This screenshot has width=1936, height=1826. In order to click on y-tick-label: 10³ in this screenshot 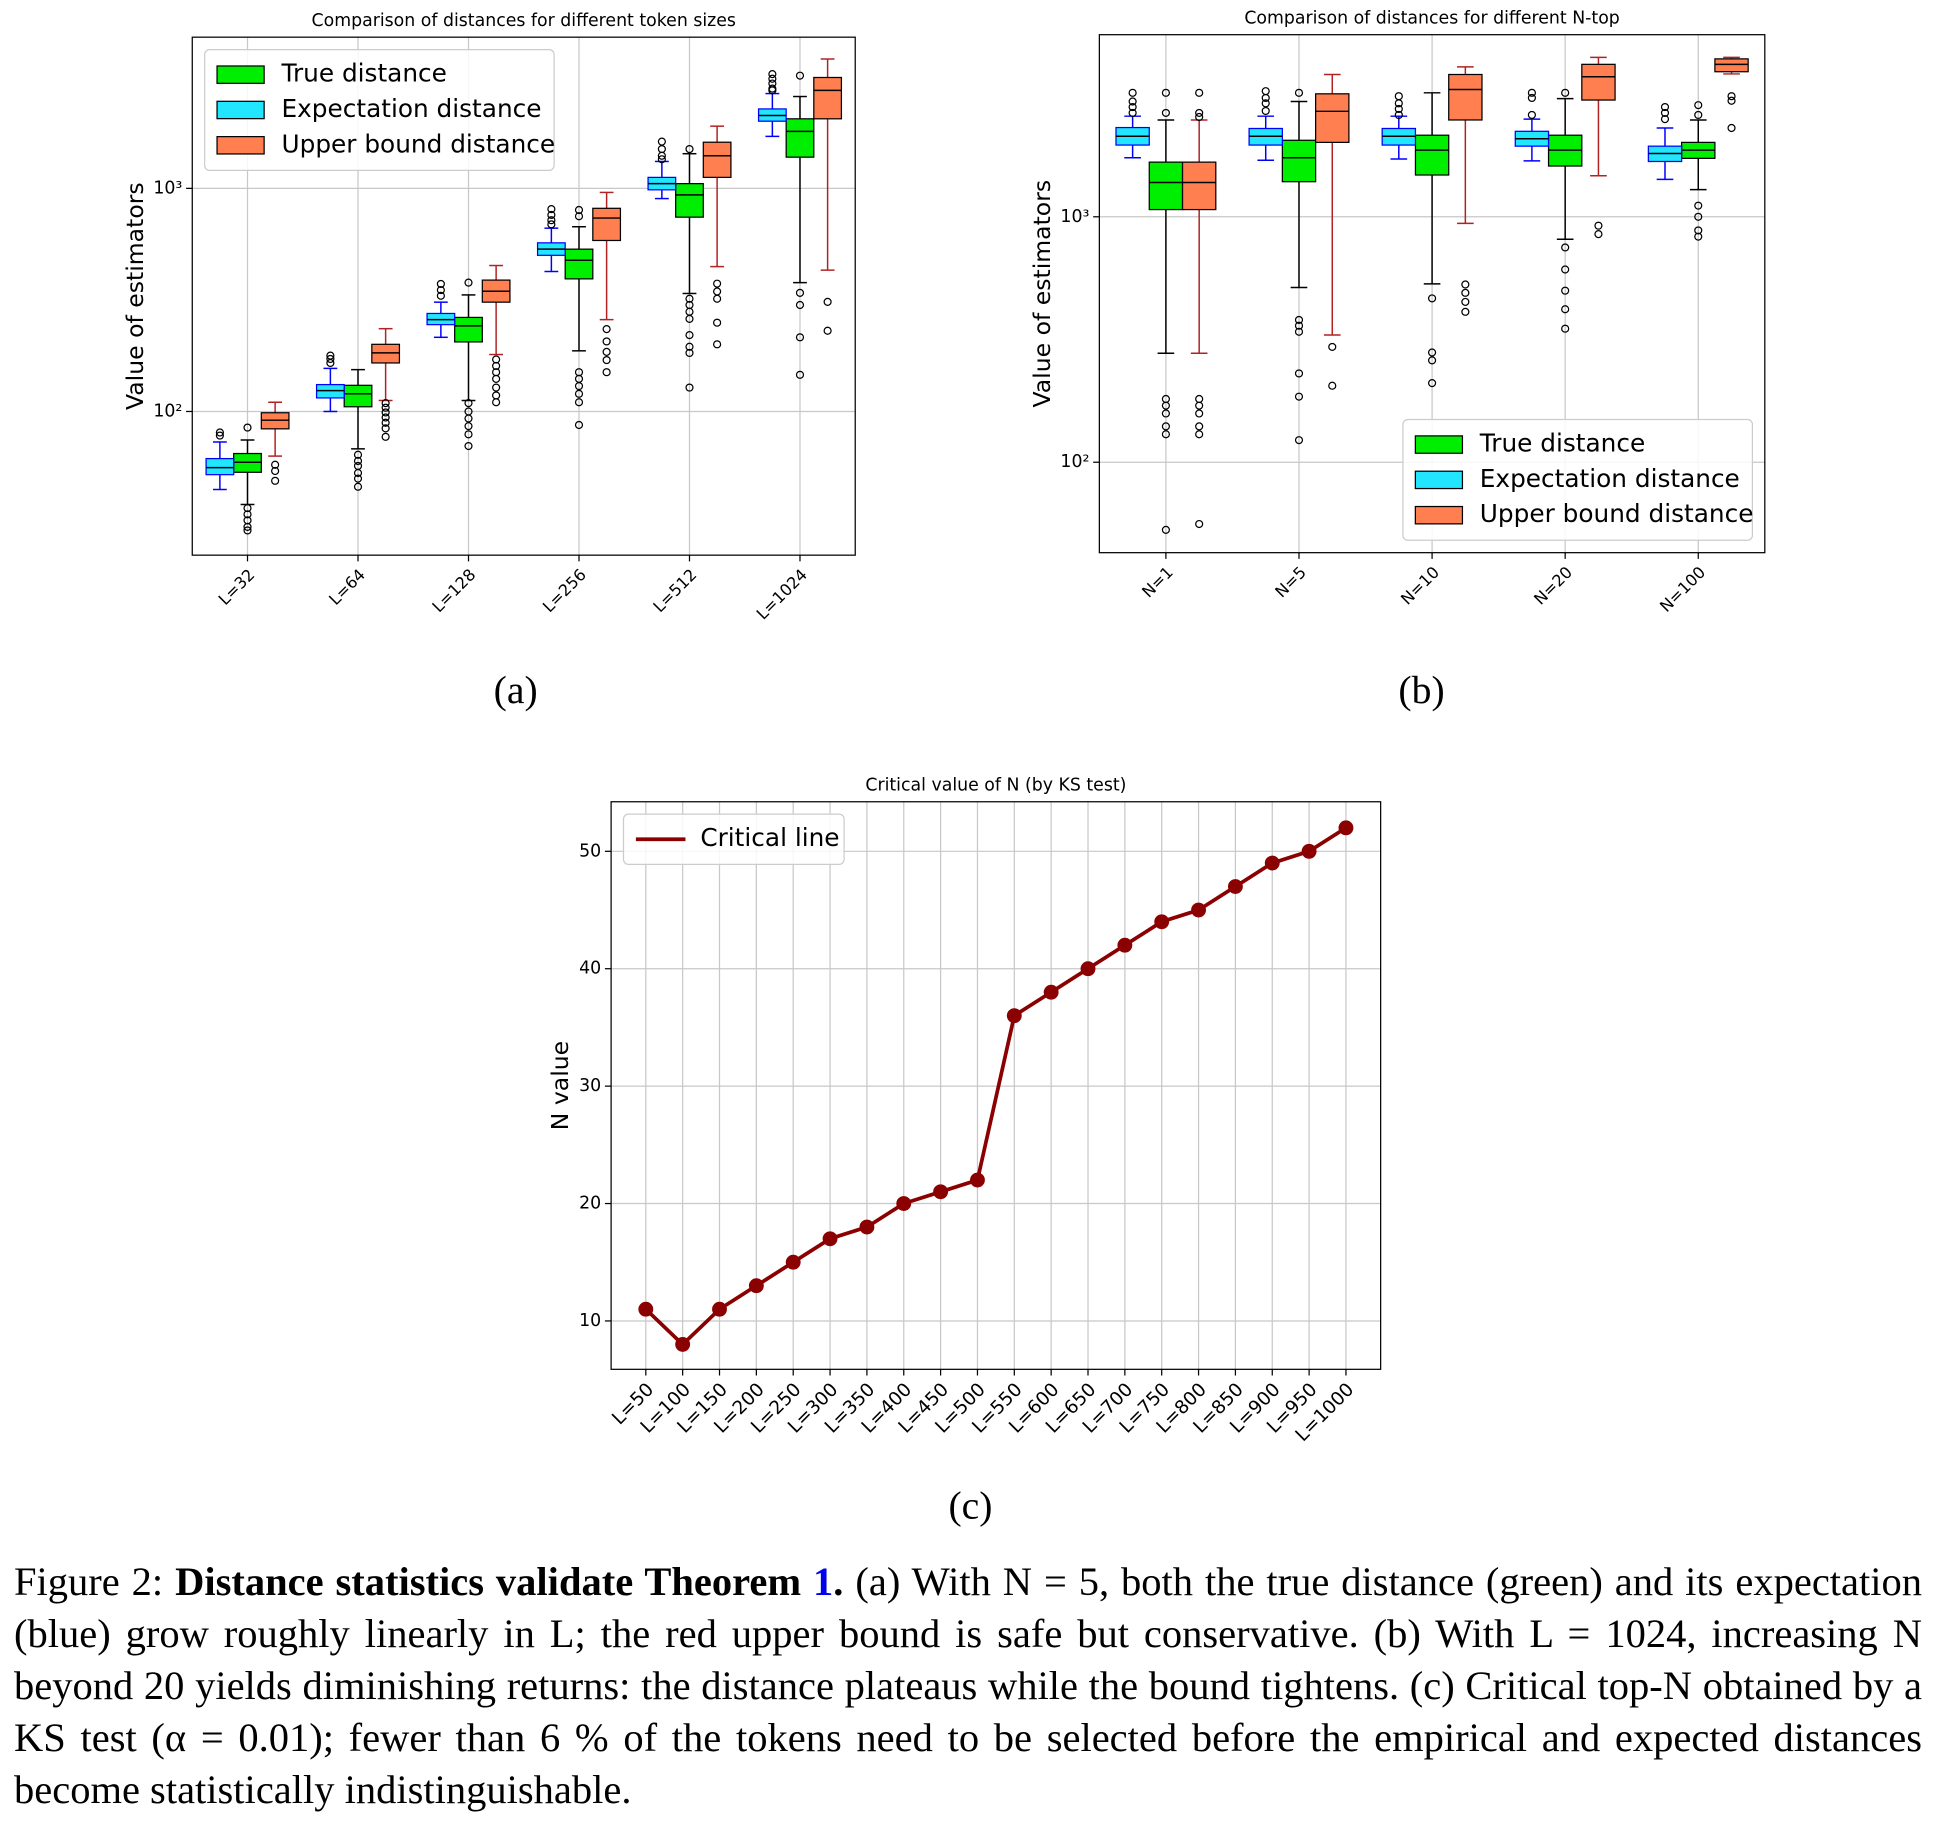, I will do `click(167, 188)`.